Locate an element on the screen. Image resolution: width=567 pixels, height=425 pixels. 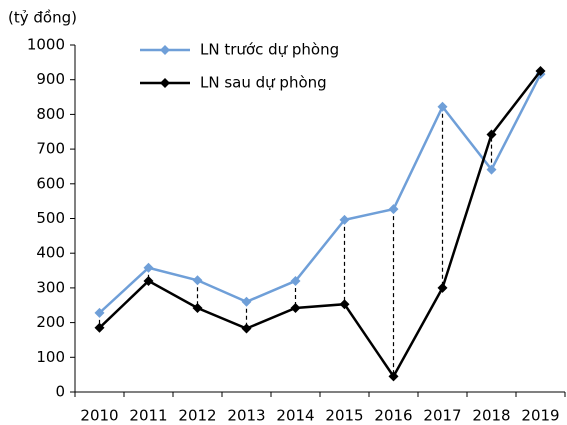
x-tick-label: 2011 is located at coordinates (148, 416).